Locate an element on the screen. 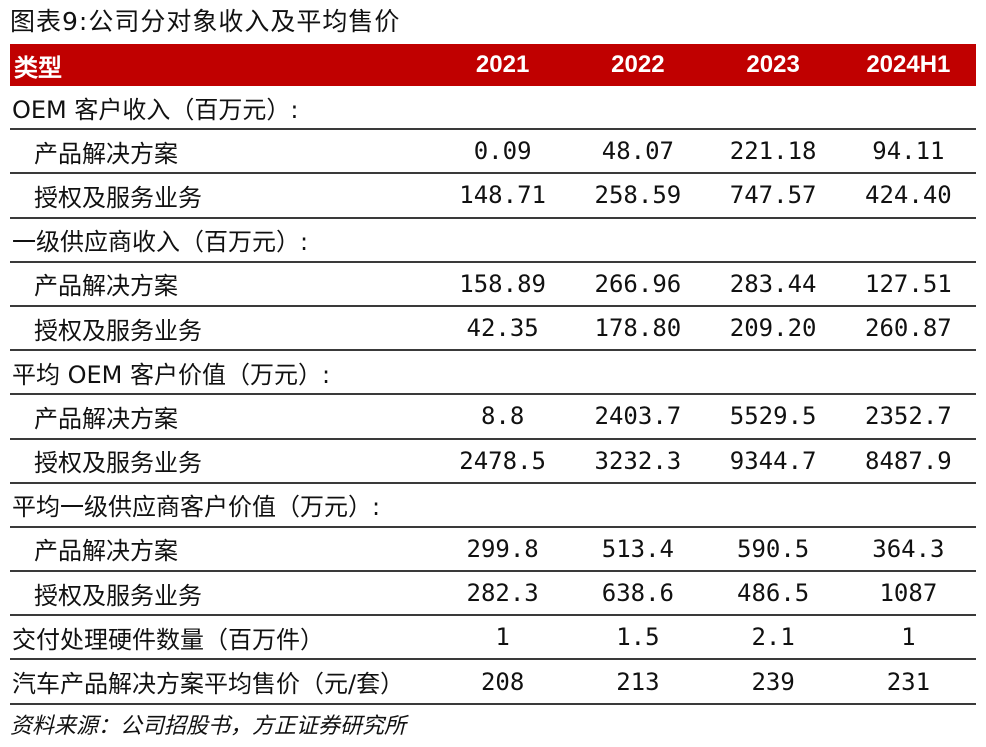 This screenshot has height=747, width=986. row-value: 239 is located at coordinates (773, 681).